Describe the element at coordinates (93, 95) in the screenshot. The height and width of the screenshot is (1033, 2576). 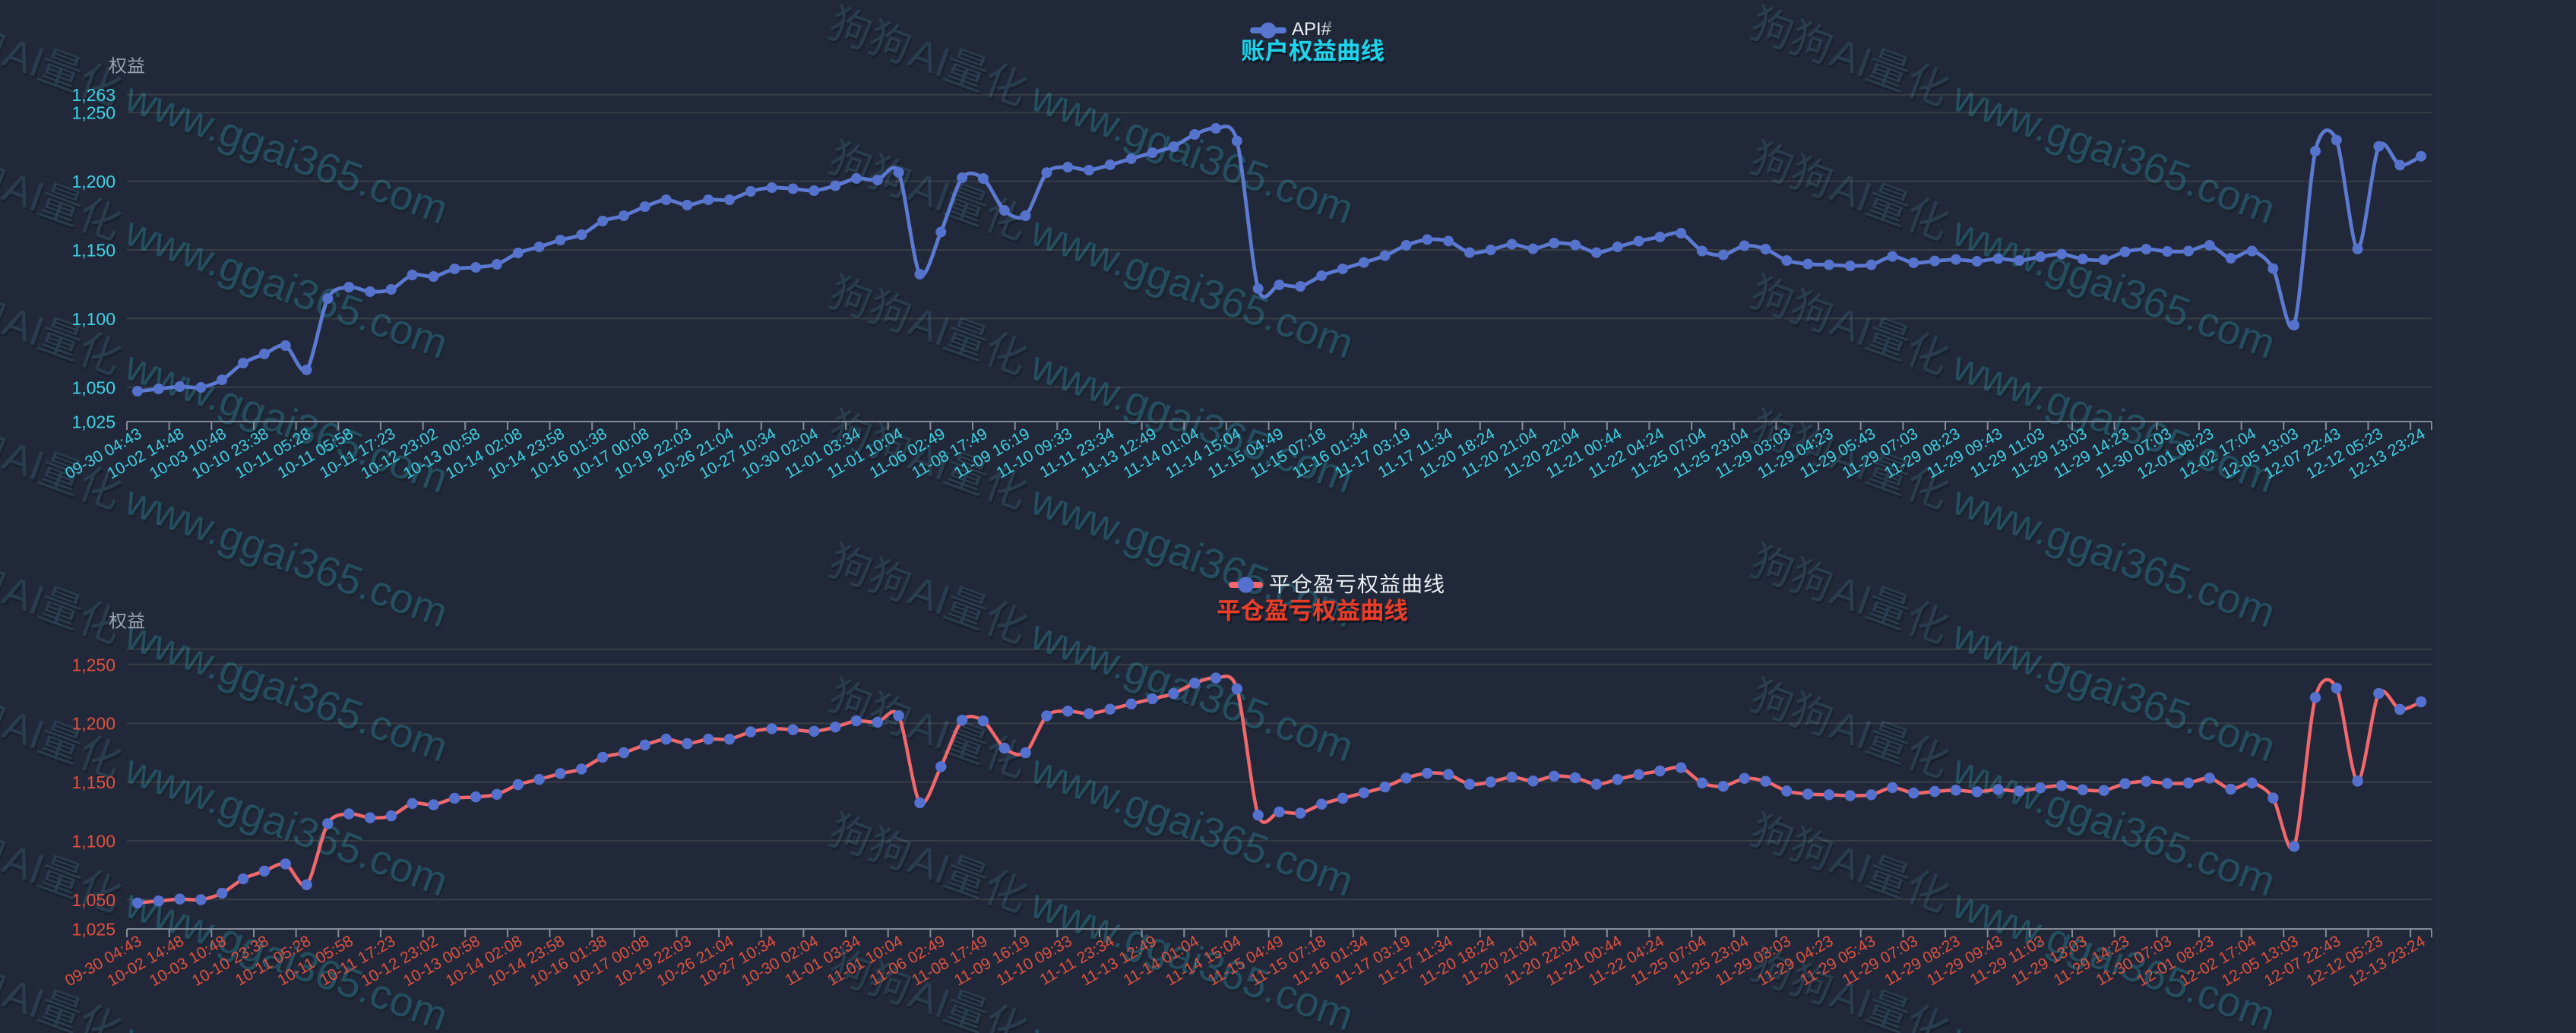
I see `svg-text: 1,263` at that location.